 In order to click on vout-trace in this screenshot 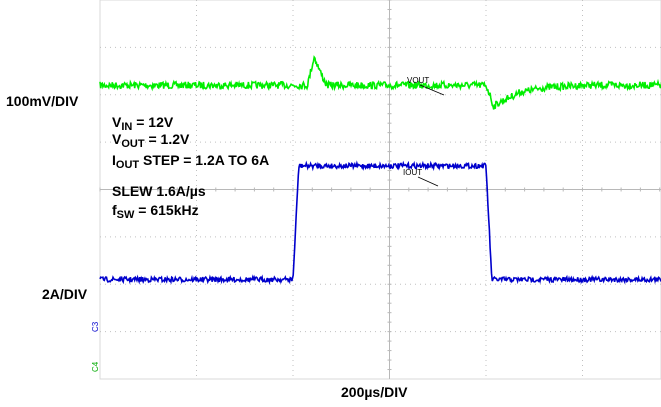, I will do `click(380, 82)`.